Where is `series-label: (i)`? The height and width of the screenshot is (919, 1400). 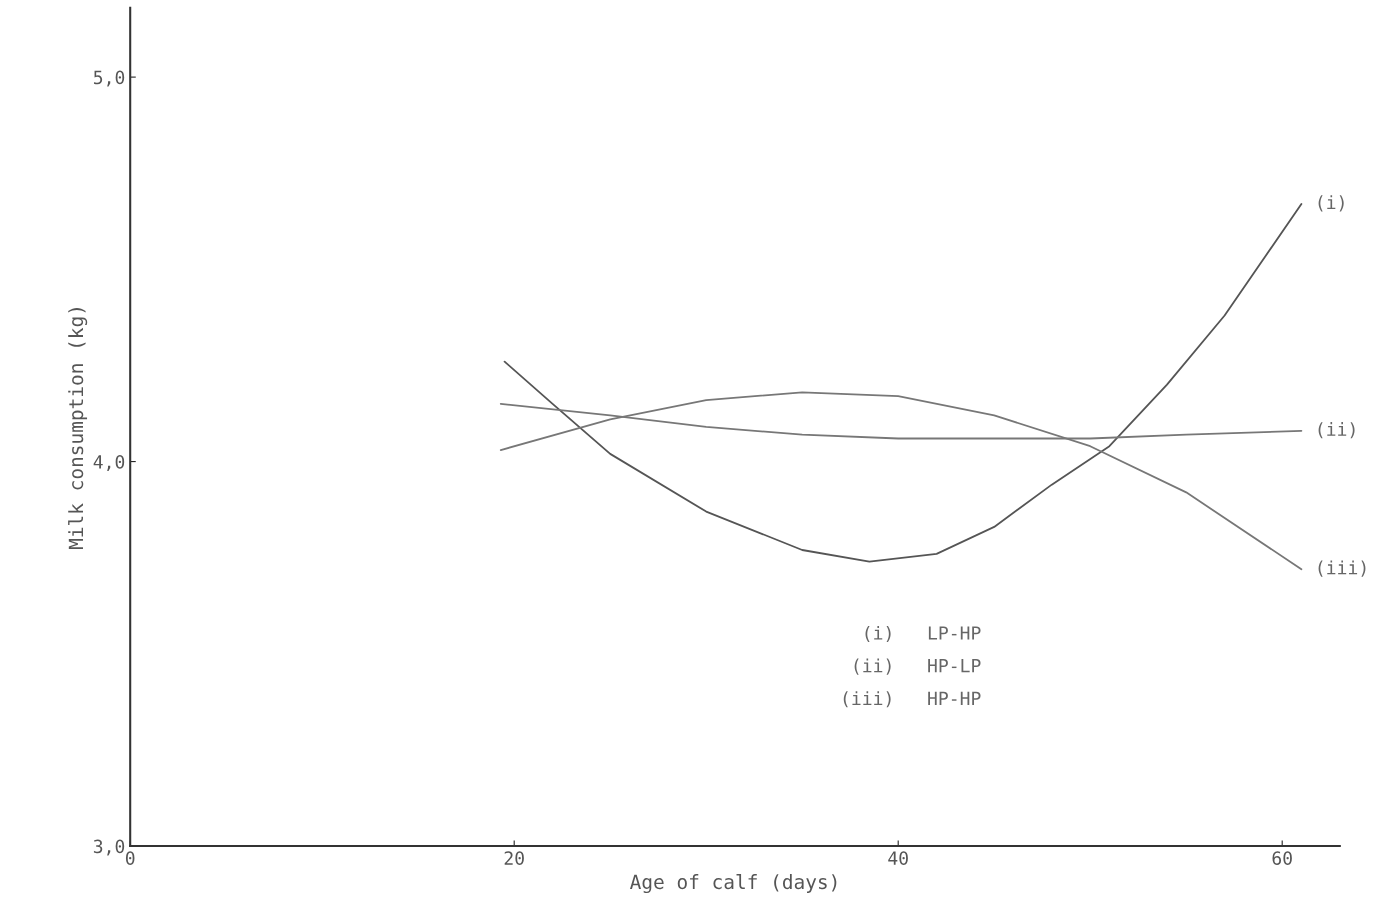 series-label: (i) is located at coordinates (1331, 203).